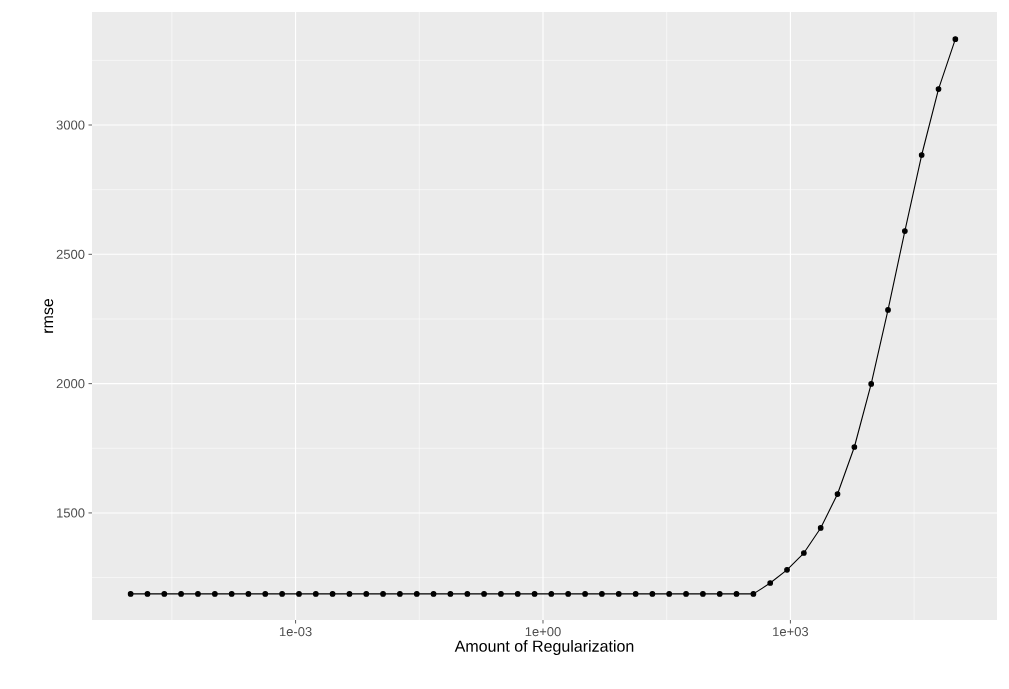 The width and height of the screenshot is (1009, 689). I want to click on y-tick-label: 3000, so click(70, 125).